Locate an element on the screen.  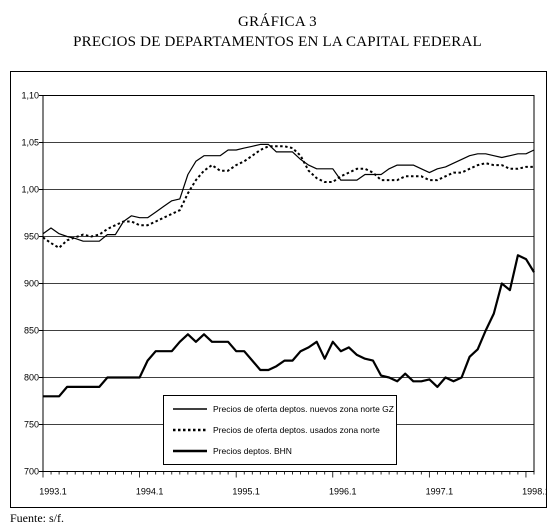
source-note: Fuente: s/f. is located at coordinates (37, 518).